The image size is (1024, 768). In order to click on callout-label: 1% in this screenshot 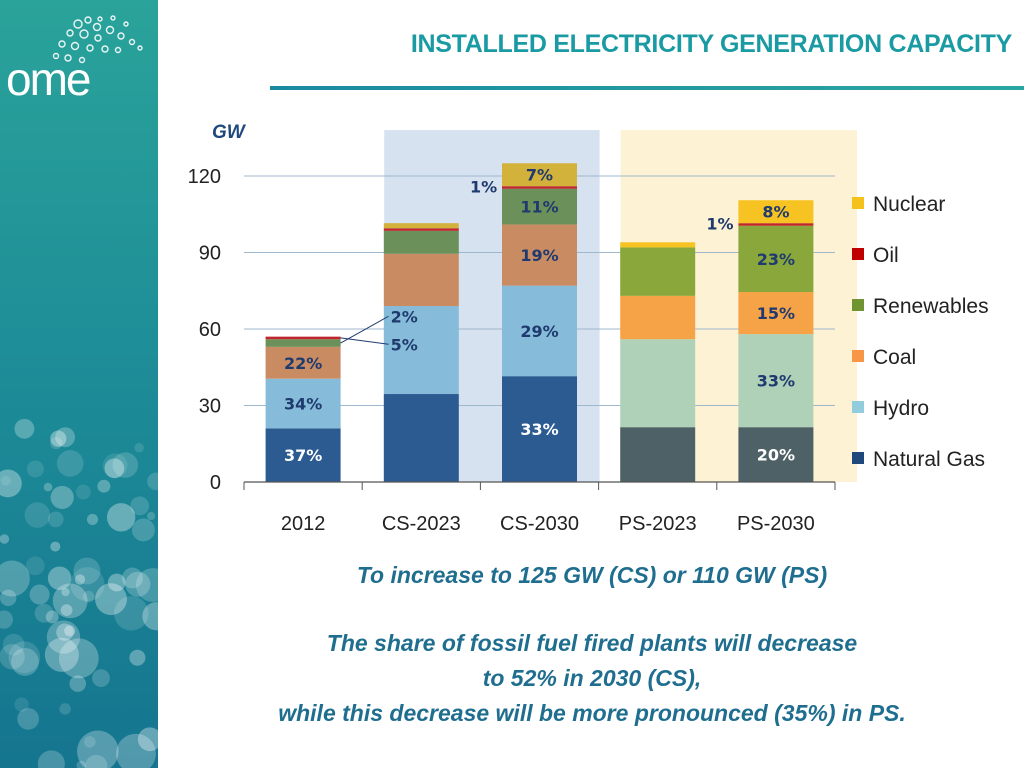, I will do `click(719, 223)`.